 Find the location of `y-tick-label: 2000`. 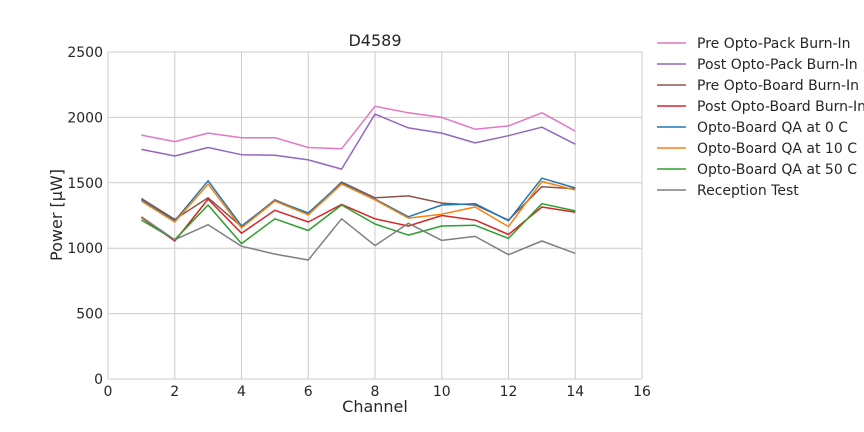

y-tick-label: 2000 is located at coordinates (85, 118).